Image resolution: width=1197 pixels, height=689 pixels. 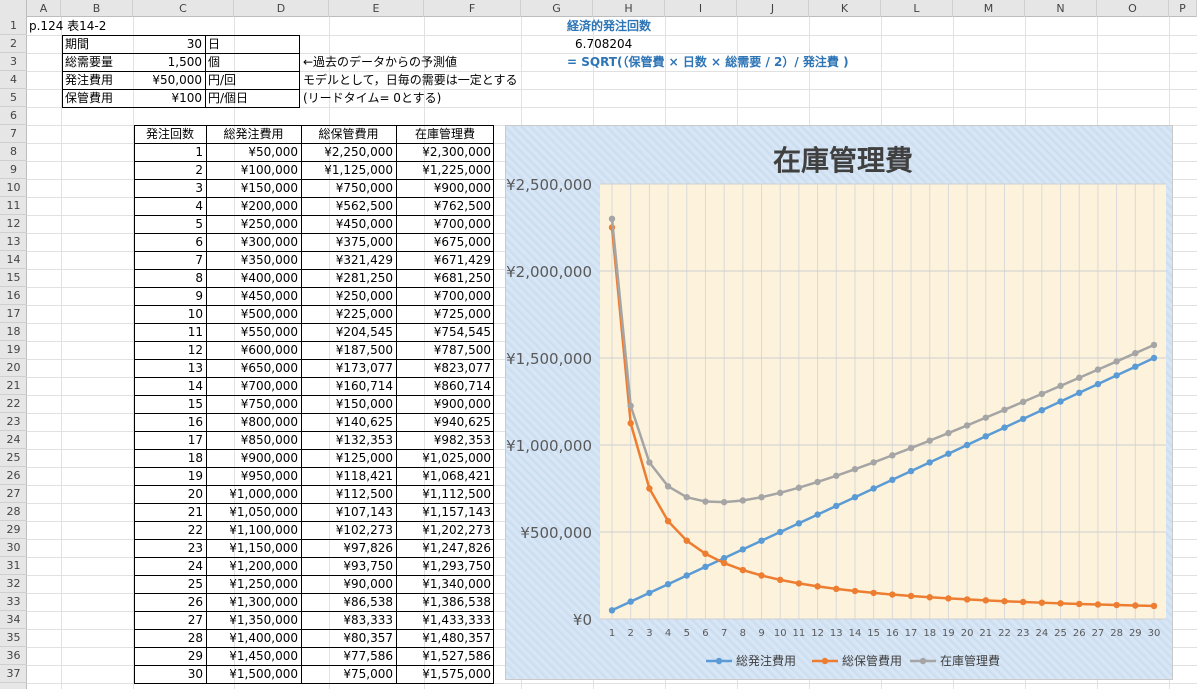 What do you see at coordinates (364, 440) in the screenshot?
I see `table-cell: ¥132,353` at bounding box center [364, 440].